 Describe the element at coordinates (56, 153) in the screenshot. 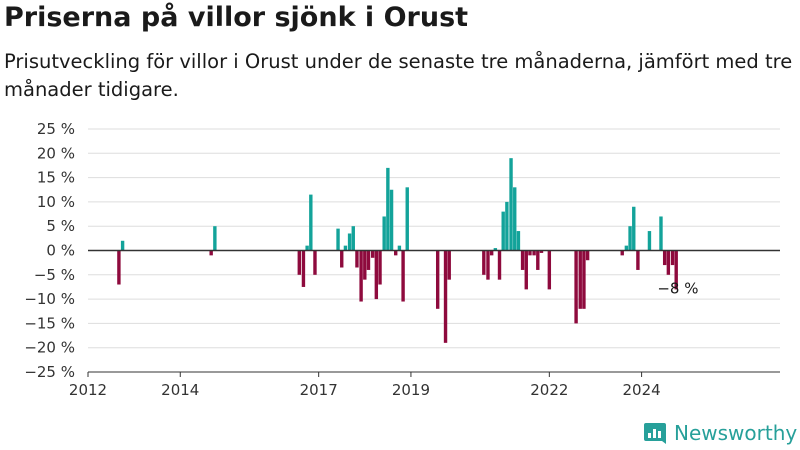

I see `y-tick-label: 20 %` at that location.